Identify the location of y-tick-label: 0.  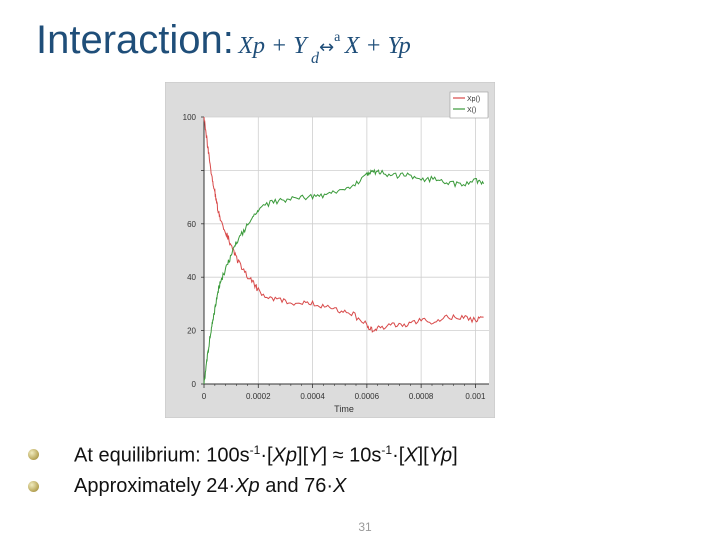
(194, 384).